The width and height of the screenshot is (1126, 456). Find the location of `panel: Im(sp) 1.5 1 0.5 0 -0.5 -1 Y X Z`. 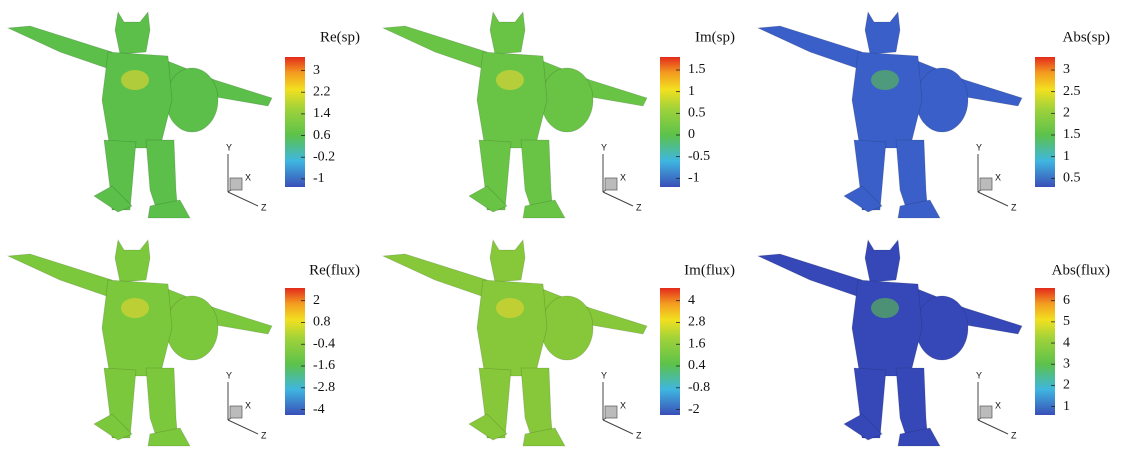

panel: Im(sp) 1.5 1 0.5 0 -0.5 -1 Y X Z is located at coordinates (558, 115).